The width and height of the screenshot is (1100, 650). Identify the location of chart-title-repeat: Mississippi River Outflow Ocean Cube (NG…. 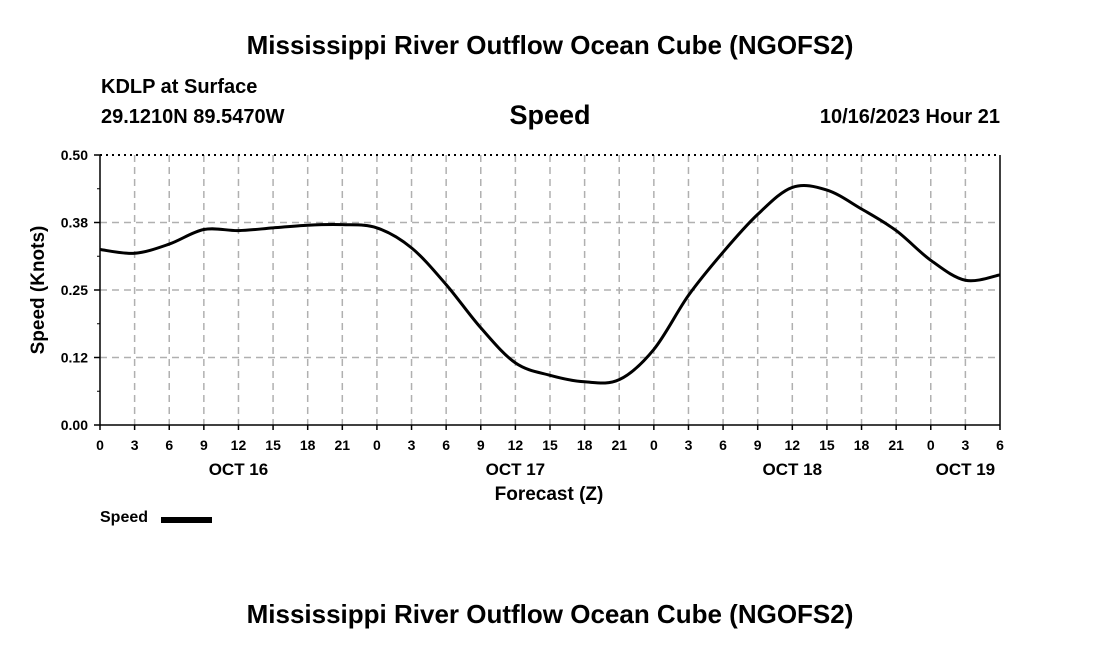
(550, 614).